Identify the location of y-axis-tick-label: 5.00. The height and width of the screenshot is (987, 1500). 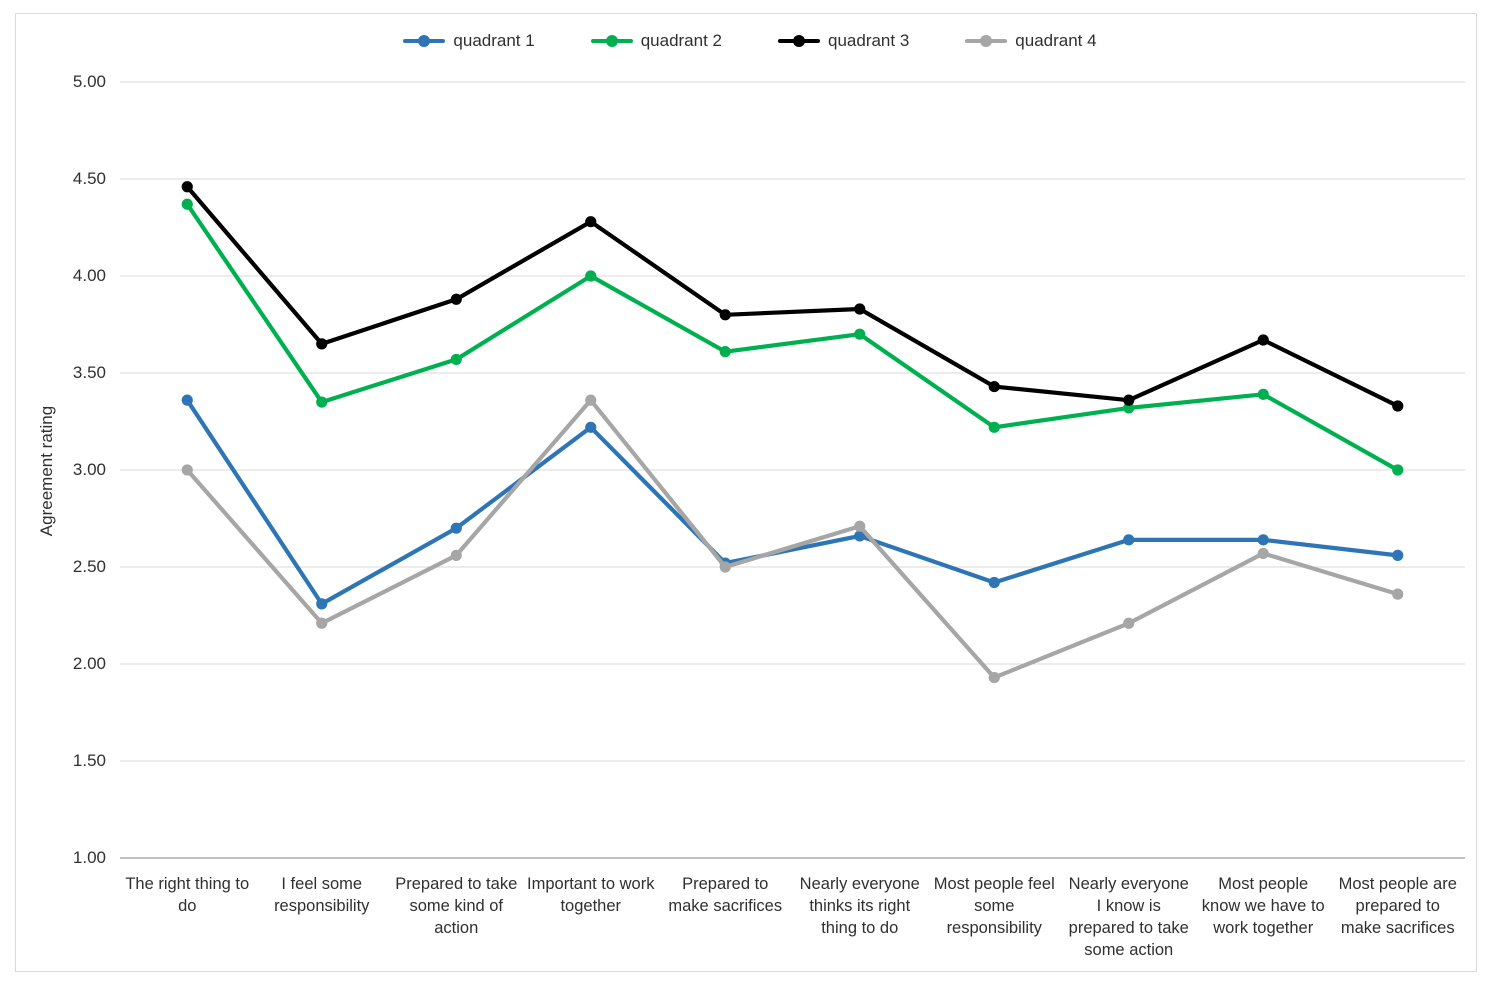
(89, 81).